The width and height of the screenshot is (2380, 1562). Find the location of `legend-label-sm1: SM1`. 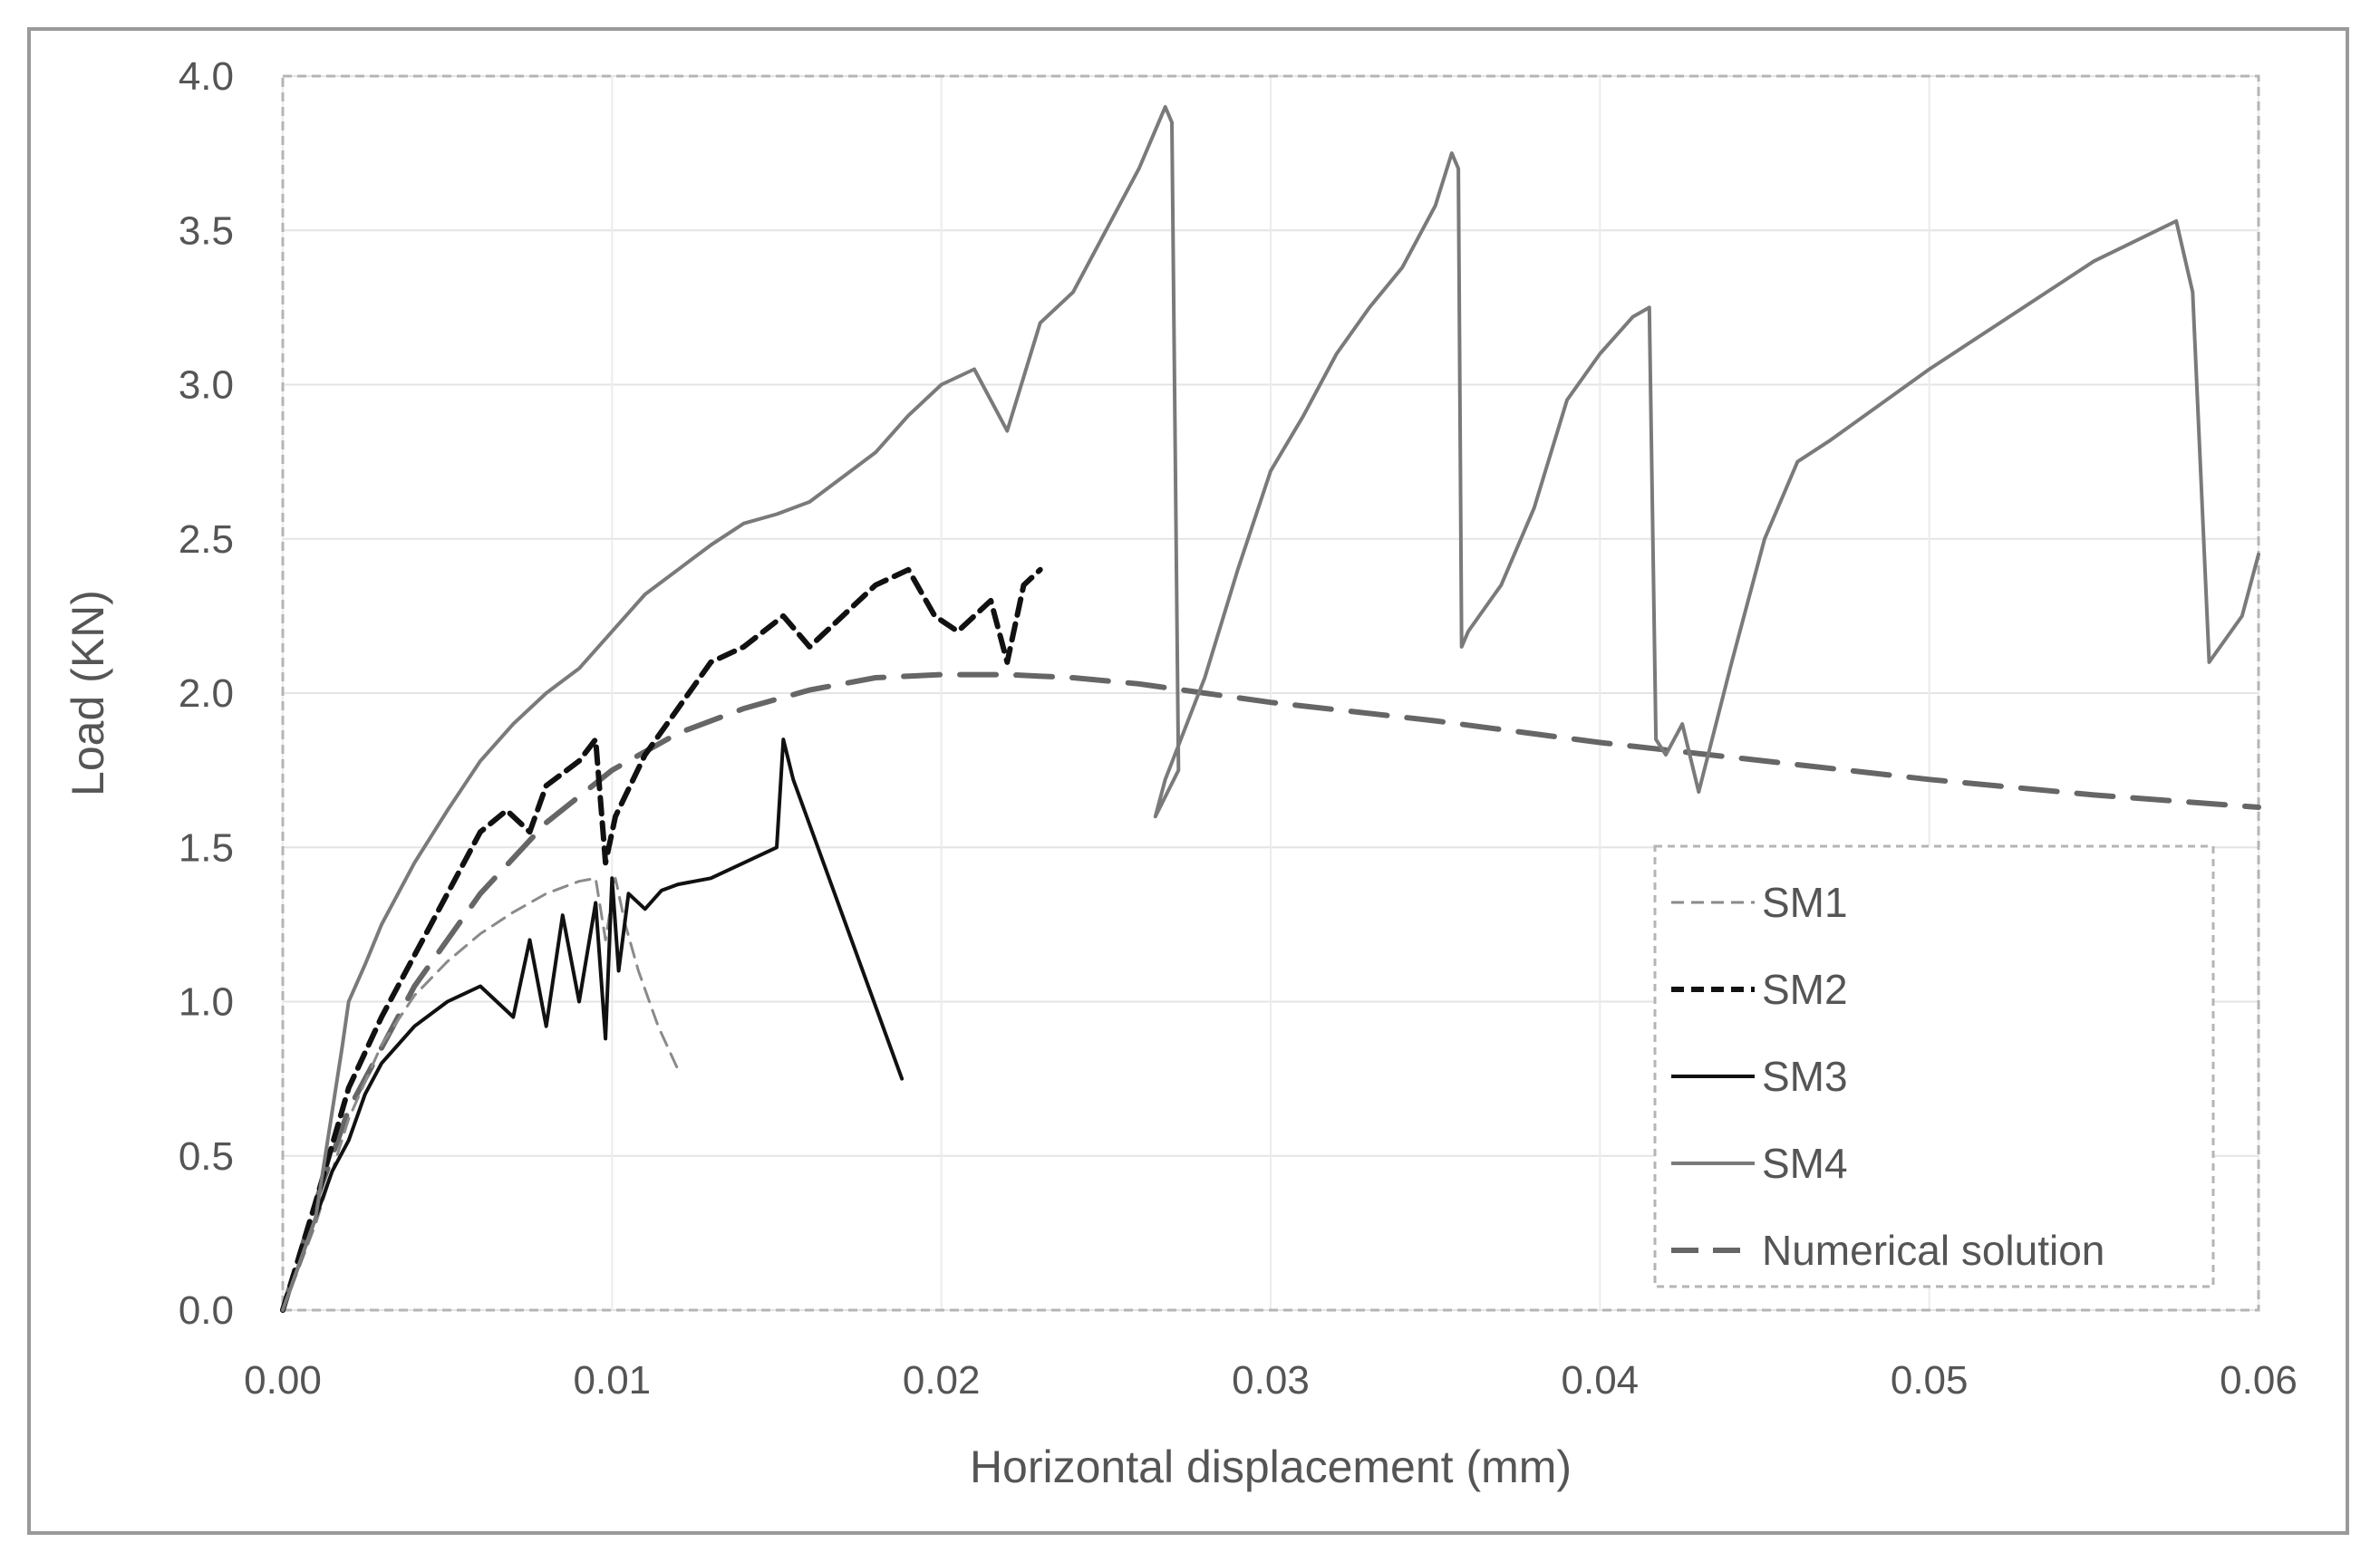

legend-label-sm1: SM1 is located at coordinates (1805, 902).